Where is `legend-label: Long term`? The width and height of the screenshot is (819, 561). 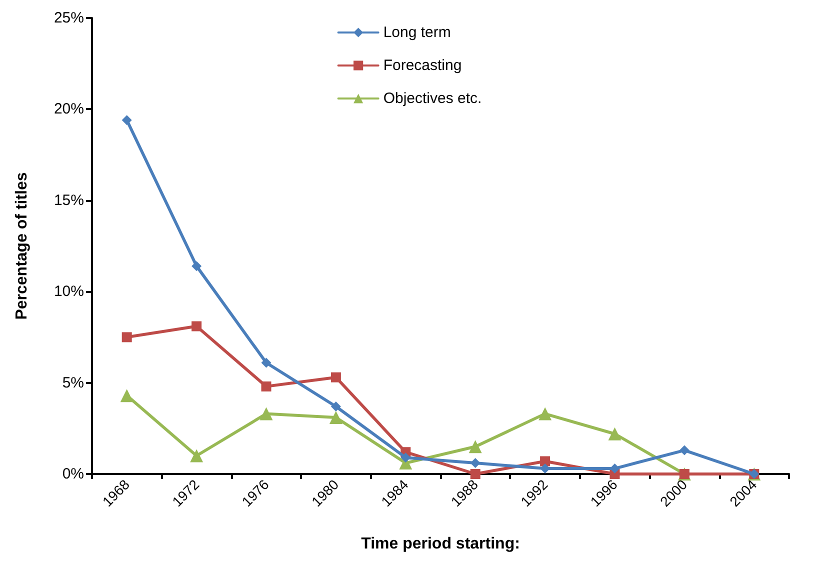 legend-label: Long term is located at coordinates (417, 32).